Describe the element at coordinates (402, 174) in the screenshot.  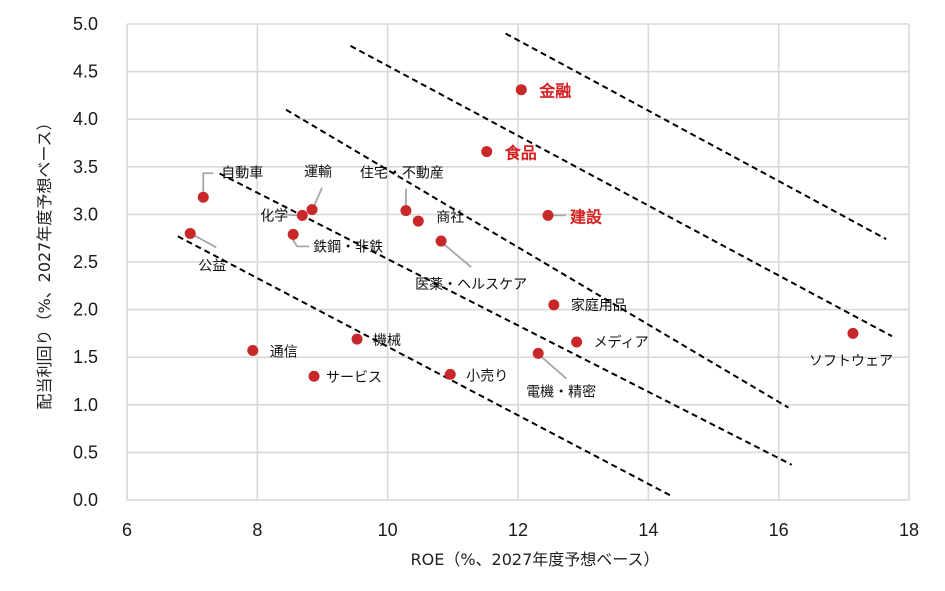
I see `point-label: 住宅・不動産` at that location.